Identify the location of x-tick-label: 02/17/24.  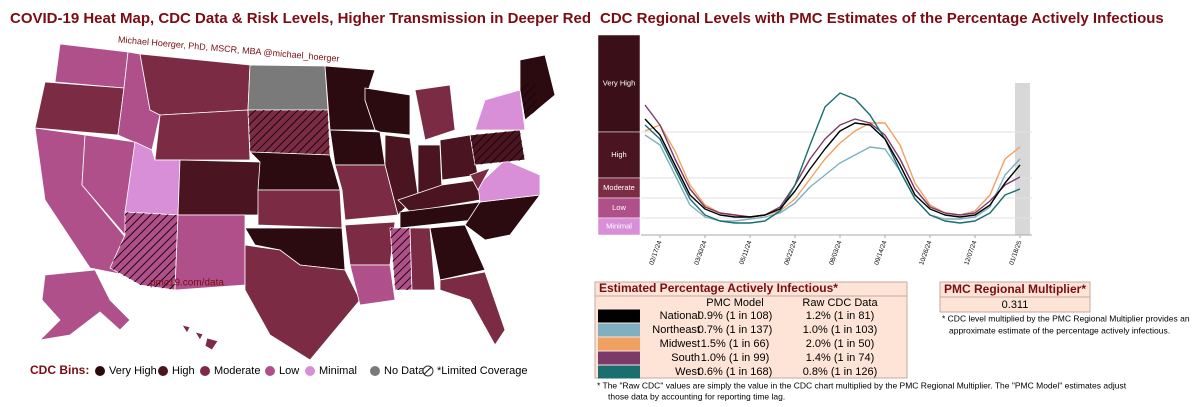
(655, 253).